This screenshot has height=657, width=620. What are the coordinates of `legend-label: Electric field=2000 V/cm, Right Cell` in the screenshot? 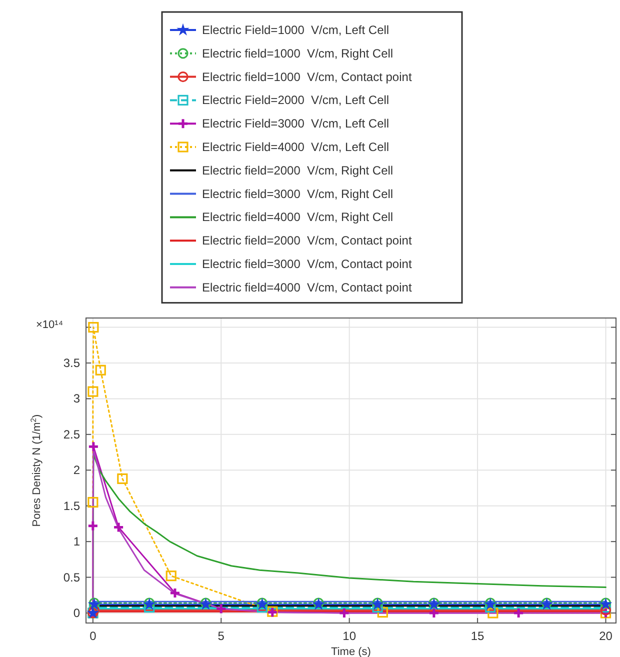 It's located at (298, 170).